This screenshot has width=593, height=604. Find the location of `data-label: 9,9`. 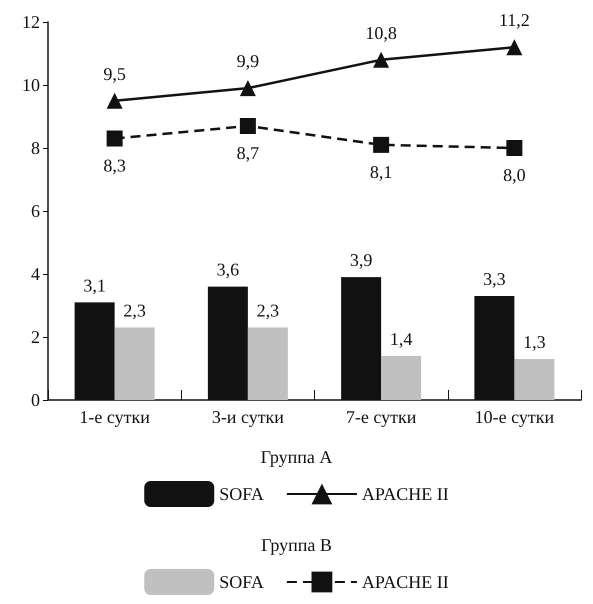

data-label: 9,9 is located at coordinates (248, 61).